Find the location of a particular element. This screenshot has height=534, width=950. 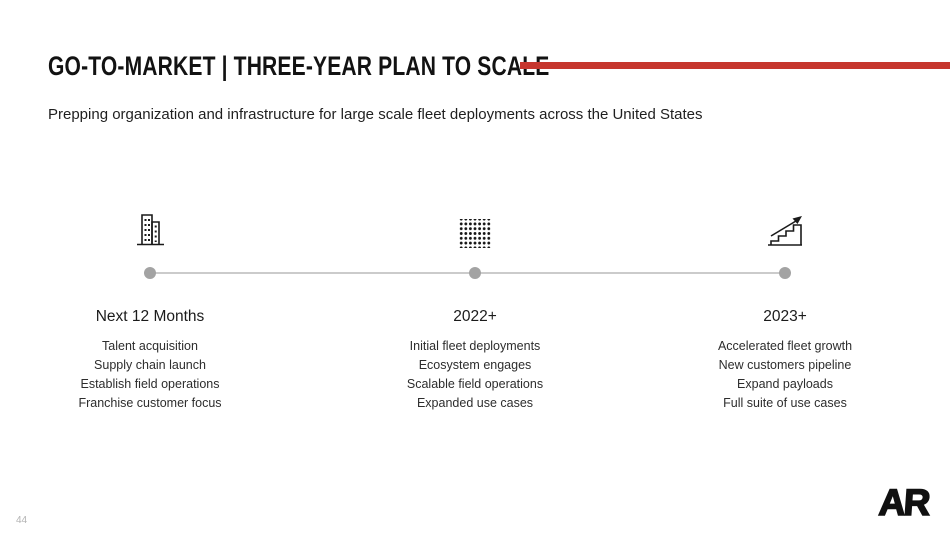

title-accent-bar is located at coordinates (735, 65).